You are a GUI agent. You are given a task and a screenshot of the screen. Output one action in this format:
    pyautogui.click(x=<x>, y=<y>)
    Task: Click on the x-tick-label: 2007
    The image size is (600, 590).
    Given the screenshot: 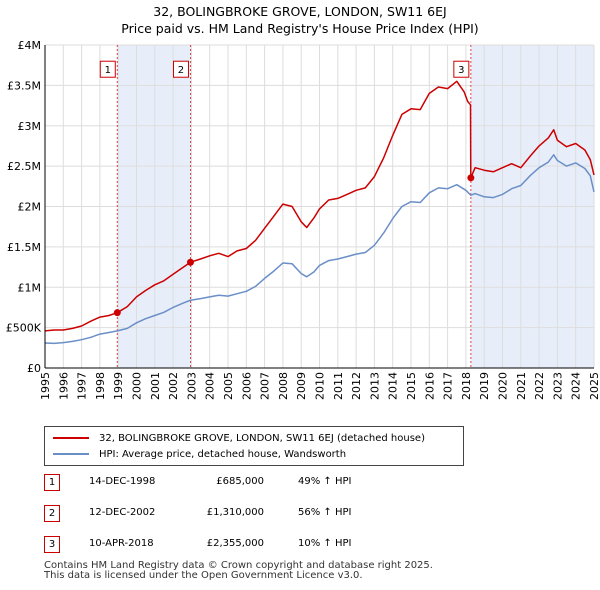 What is the action you would take?
    pyautogui.click(x=265, y=386)
    